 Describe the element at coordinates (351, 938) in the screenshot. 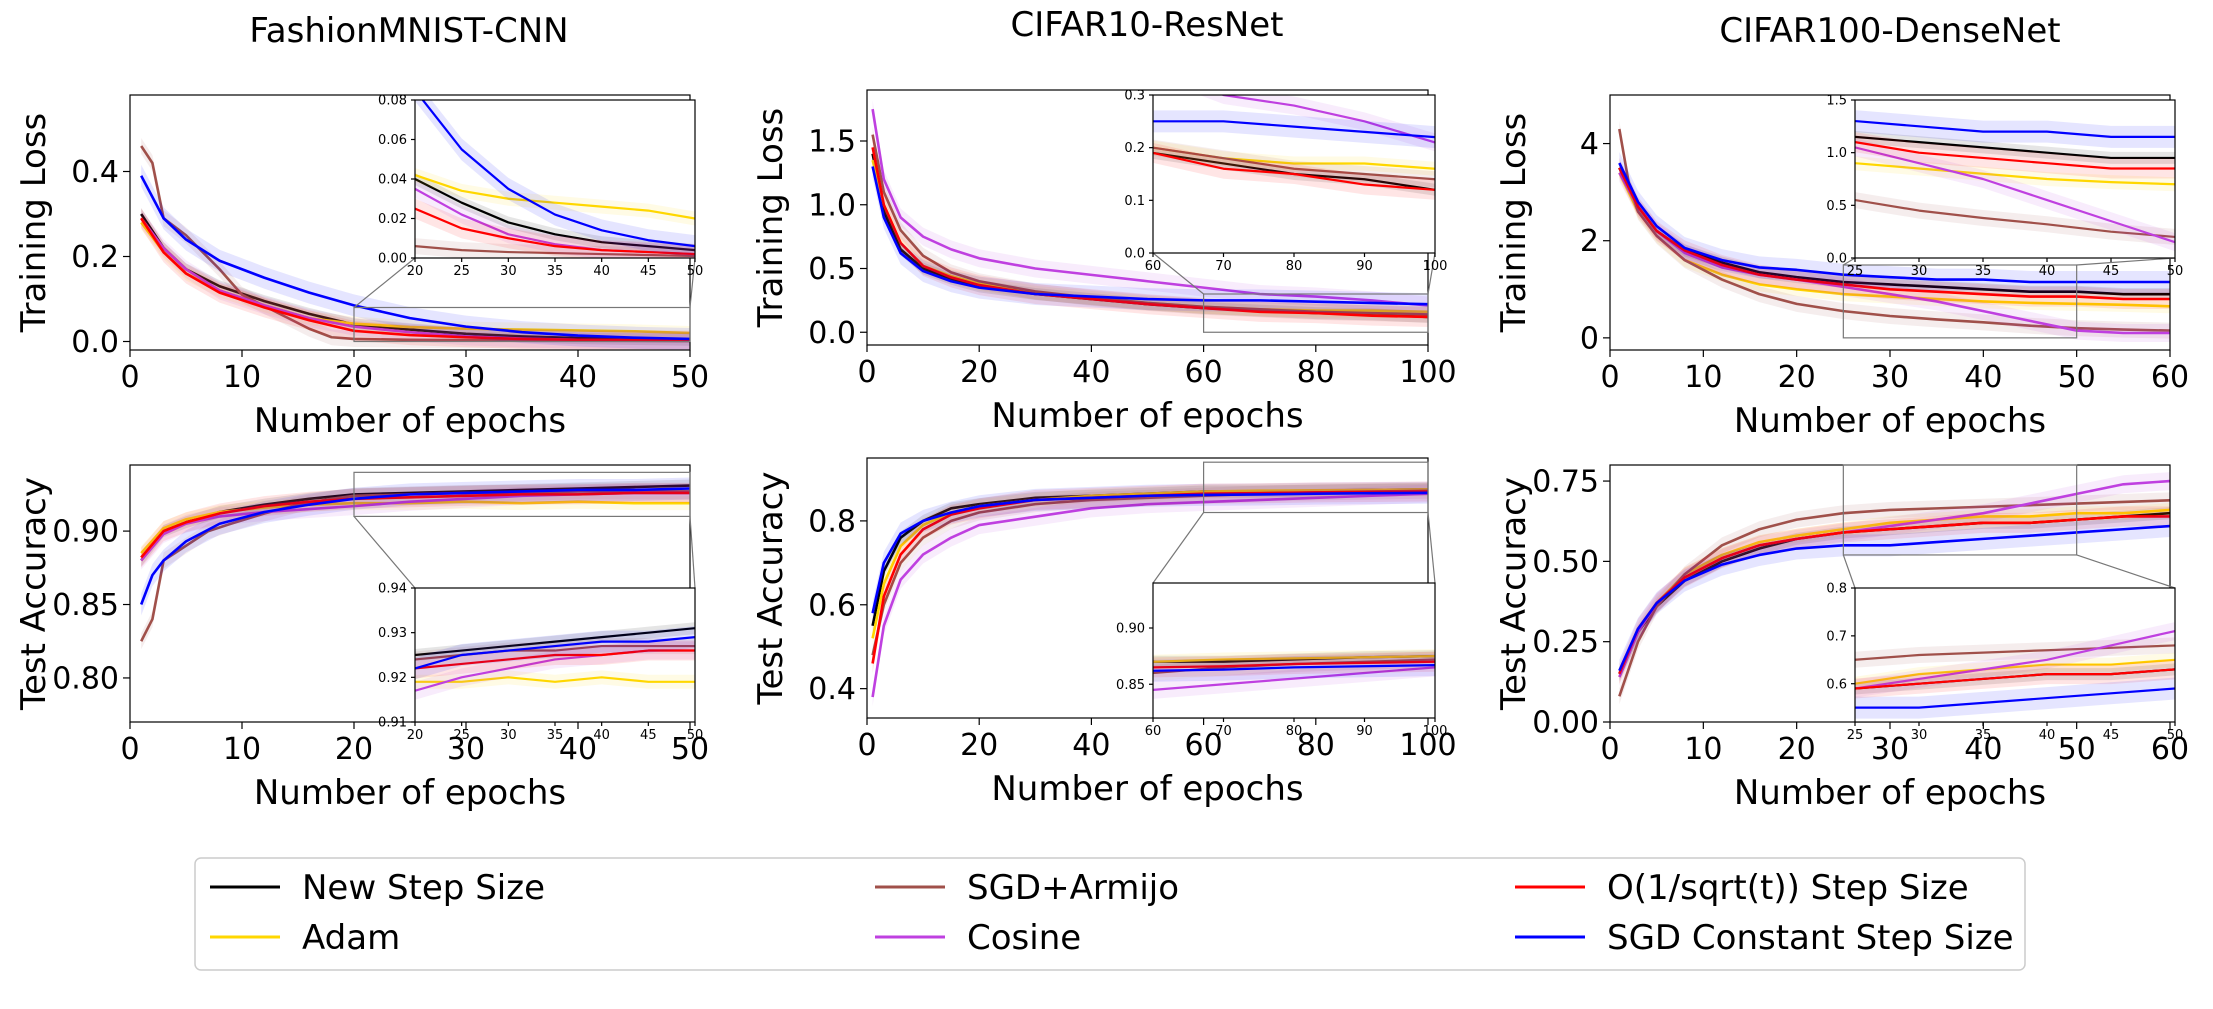

I see `legend-label-1: Adam` at that location.